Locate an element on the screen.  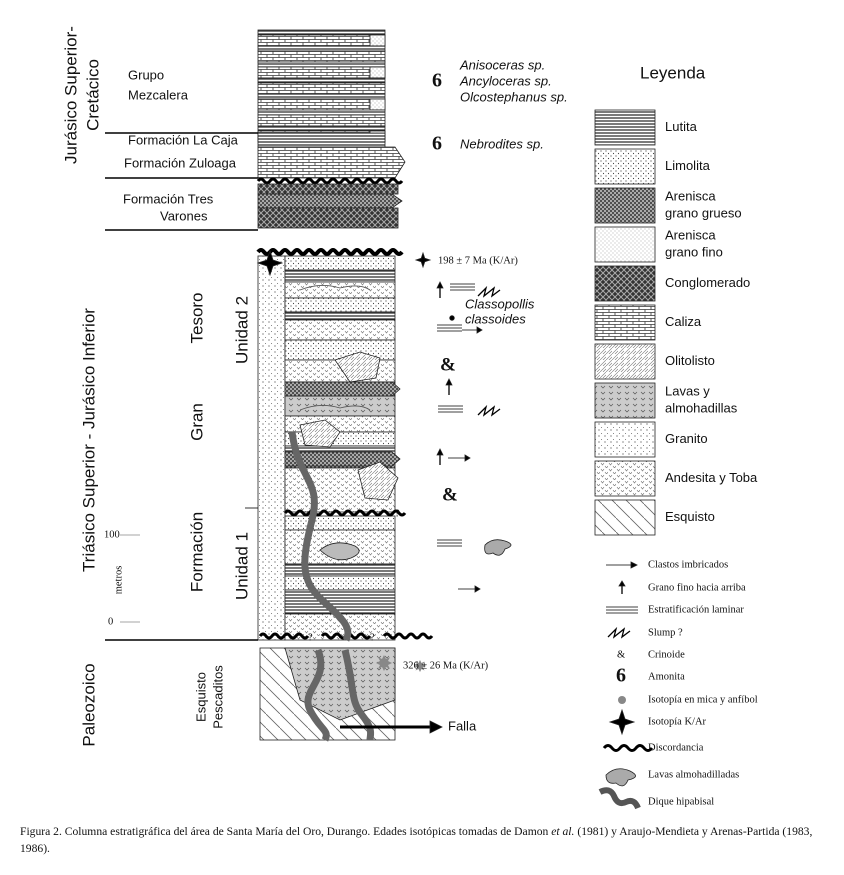
label: Tesoro is located at coordinates (196, 317).